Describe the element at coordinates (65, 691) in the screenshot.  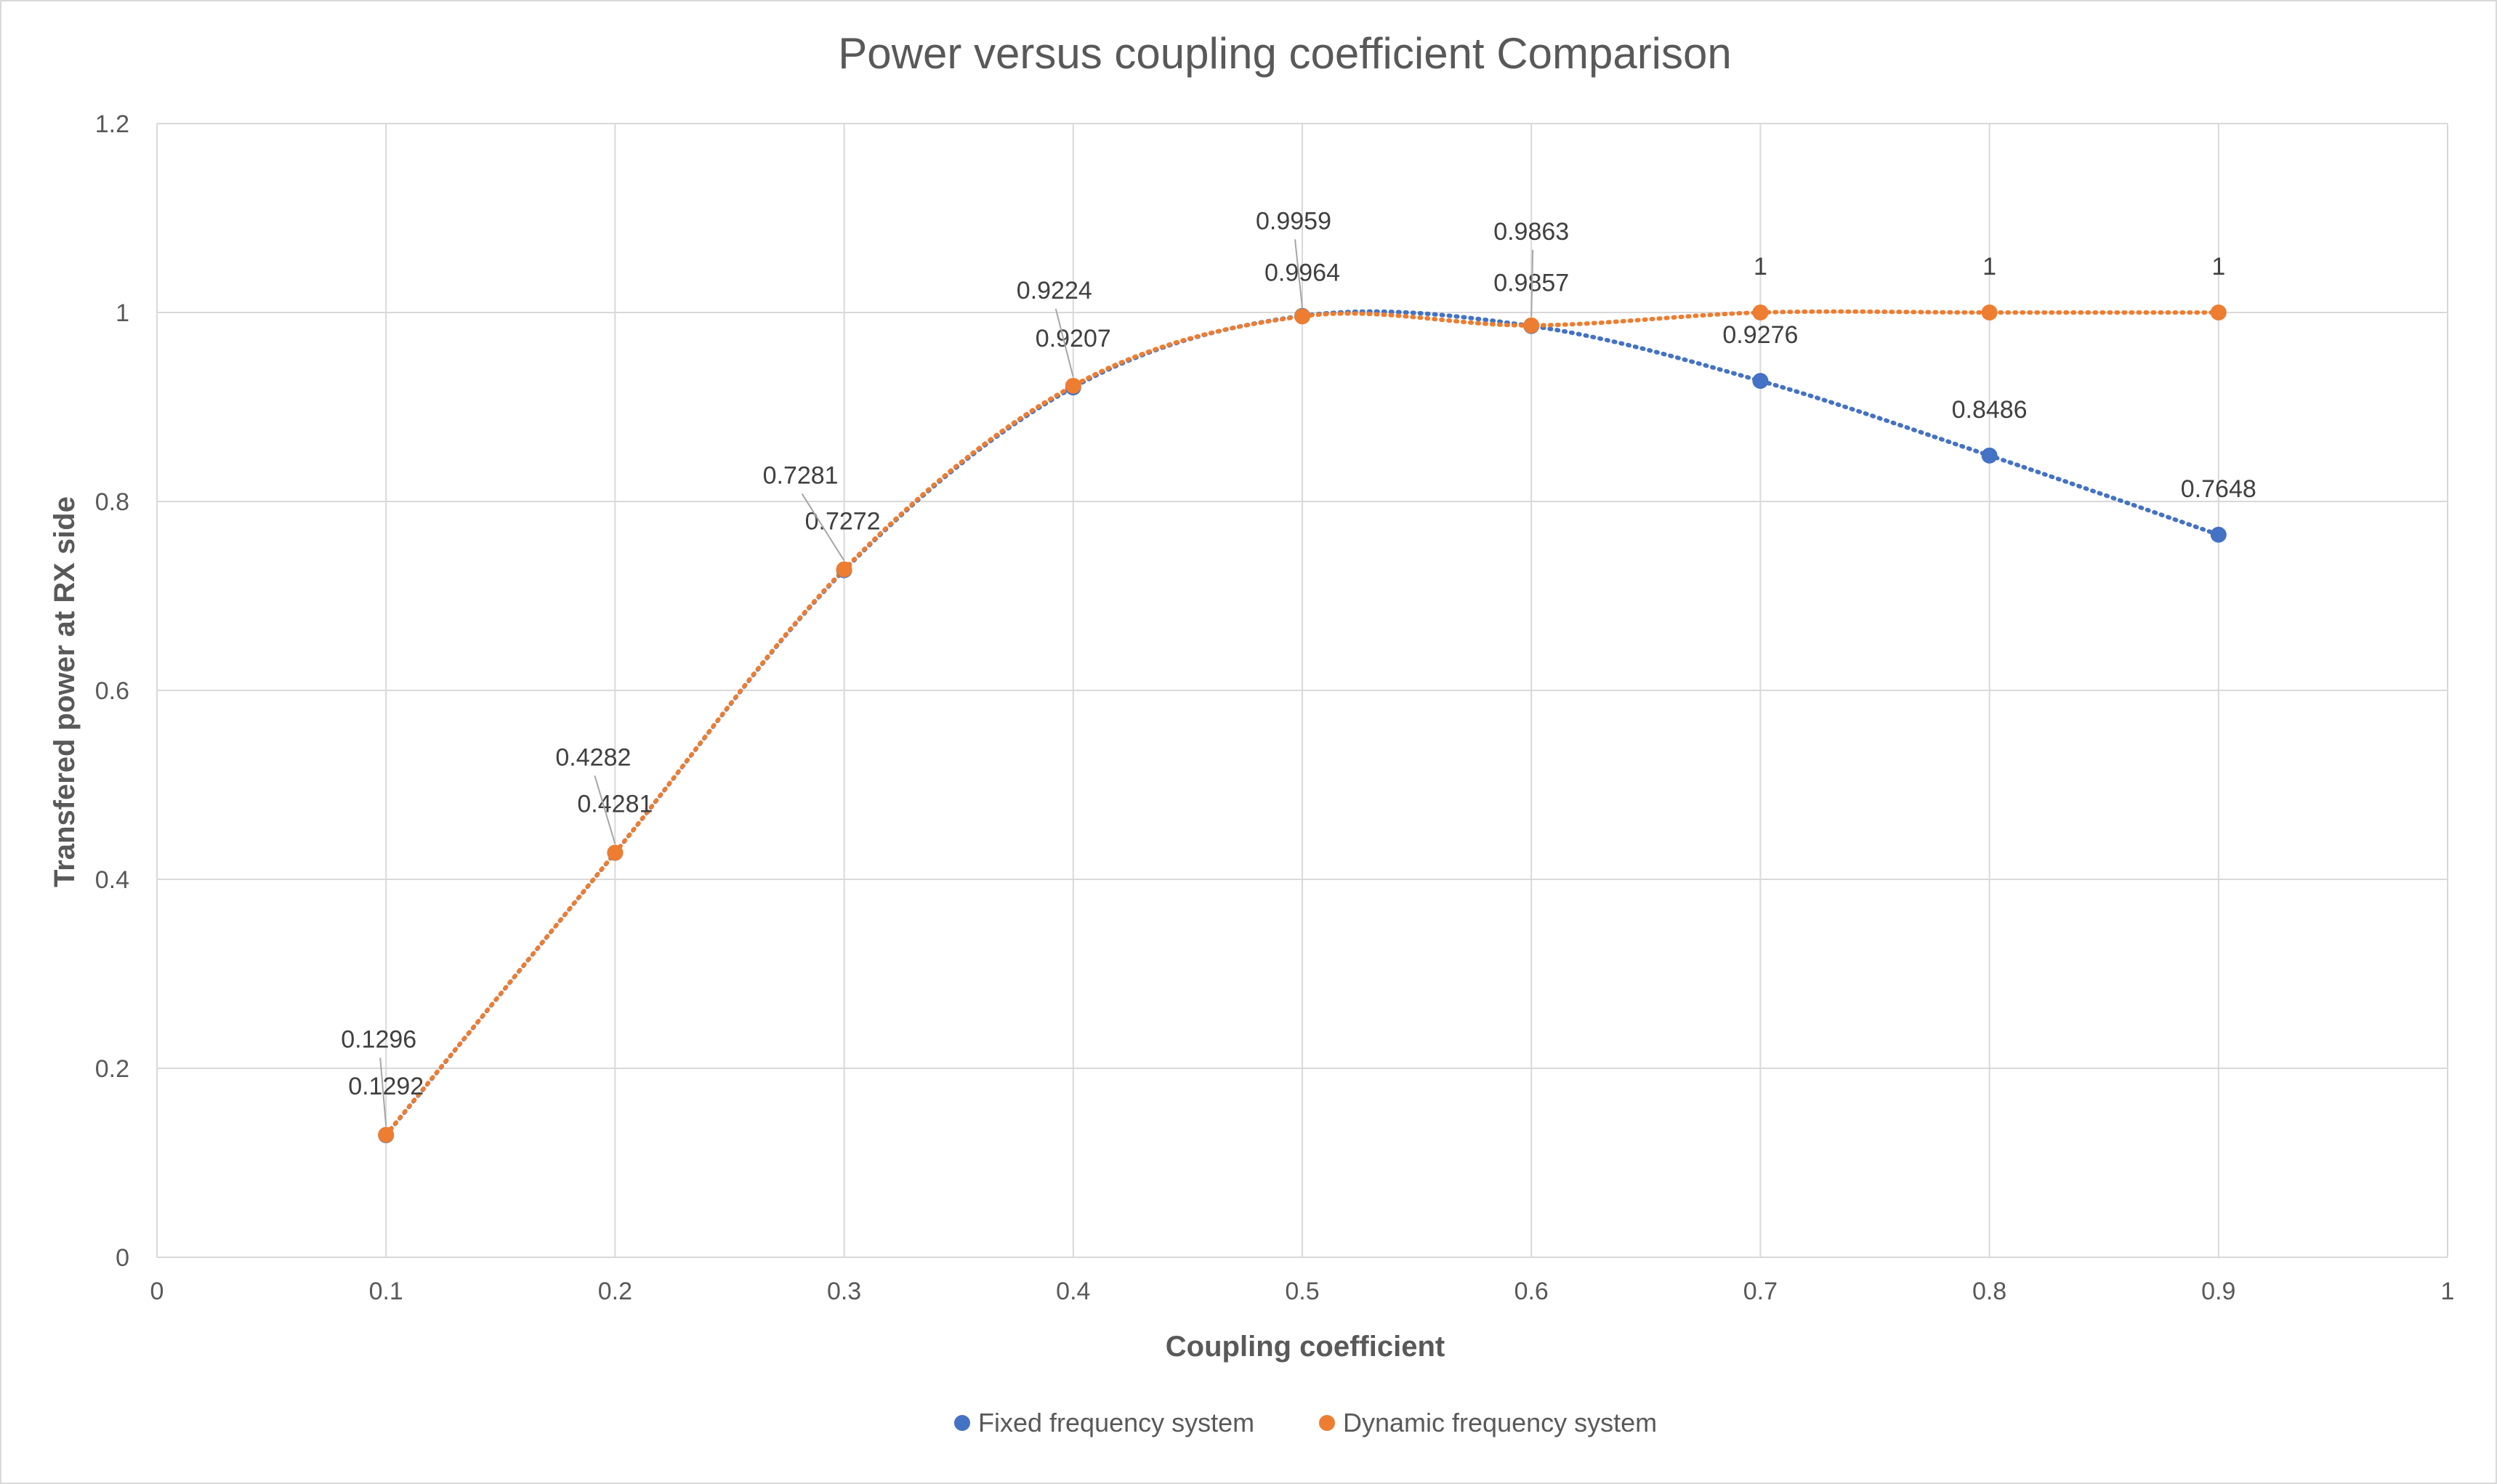
I see `y-axis-title: Transfered power at RX side` at that location.